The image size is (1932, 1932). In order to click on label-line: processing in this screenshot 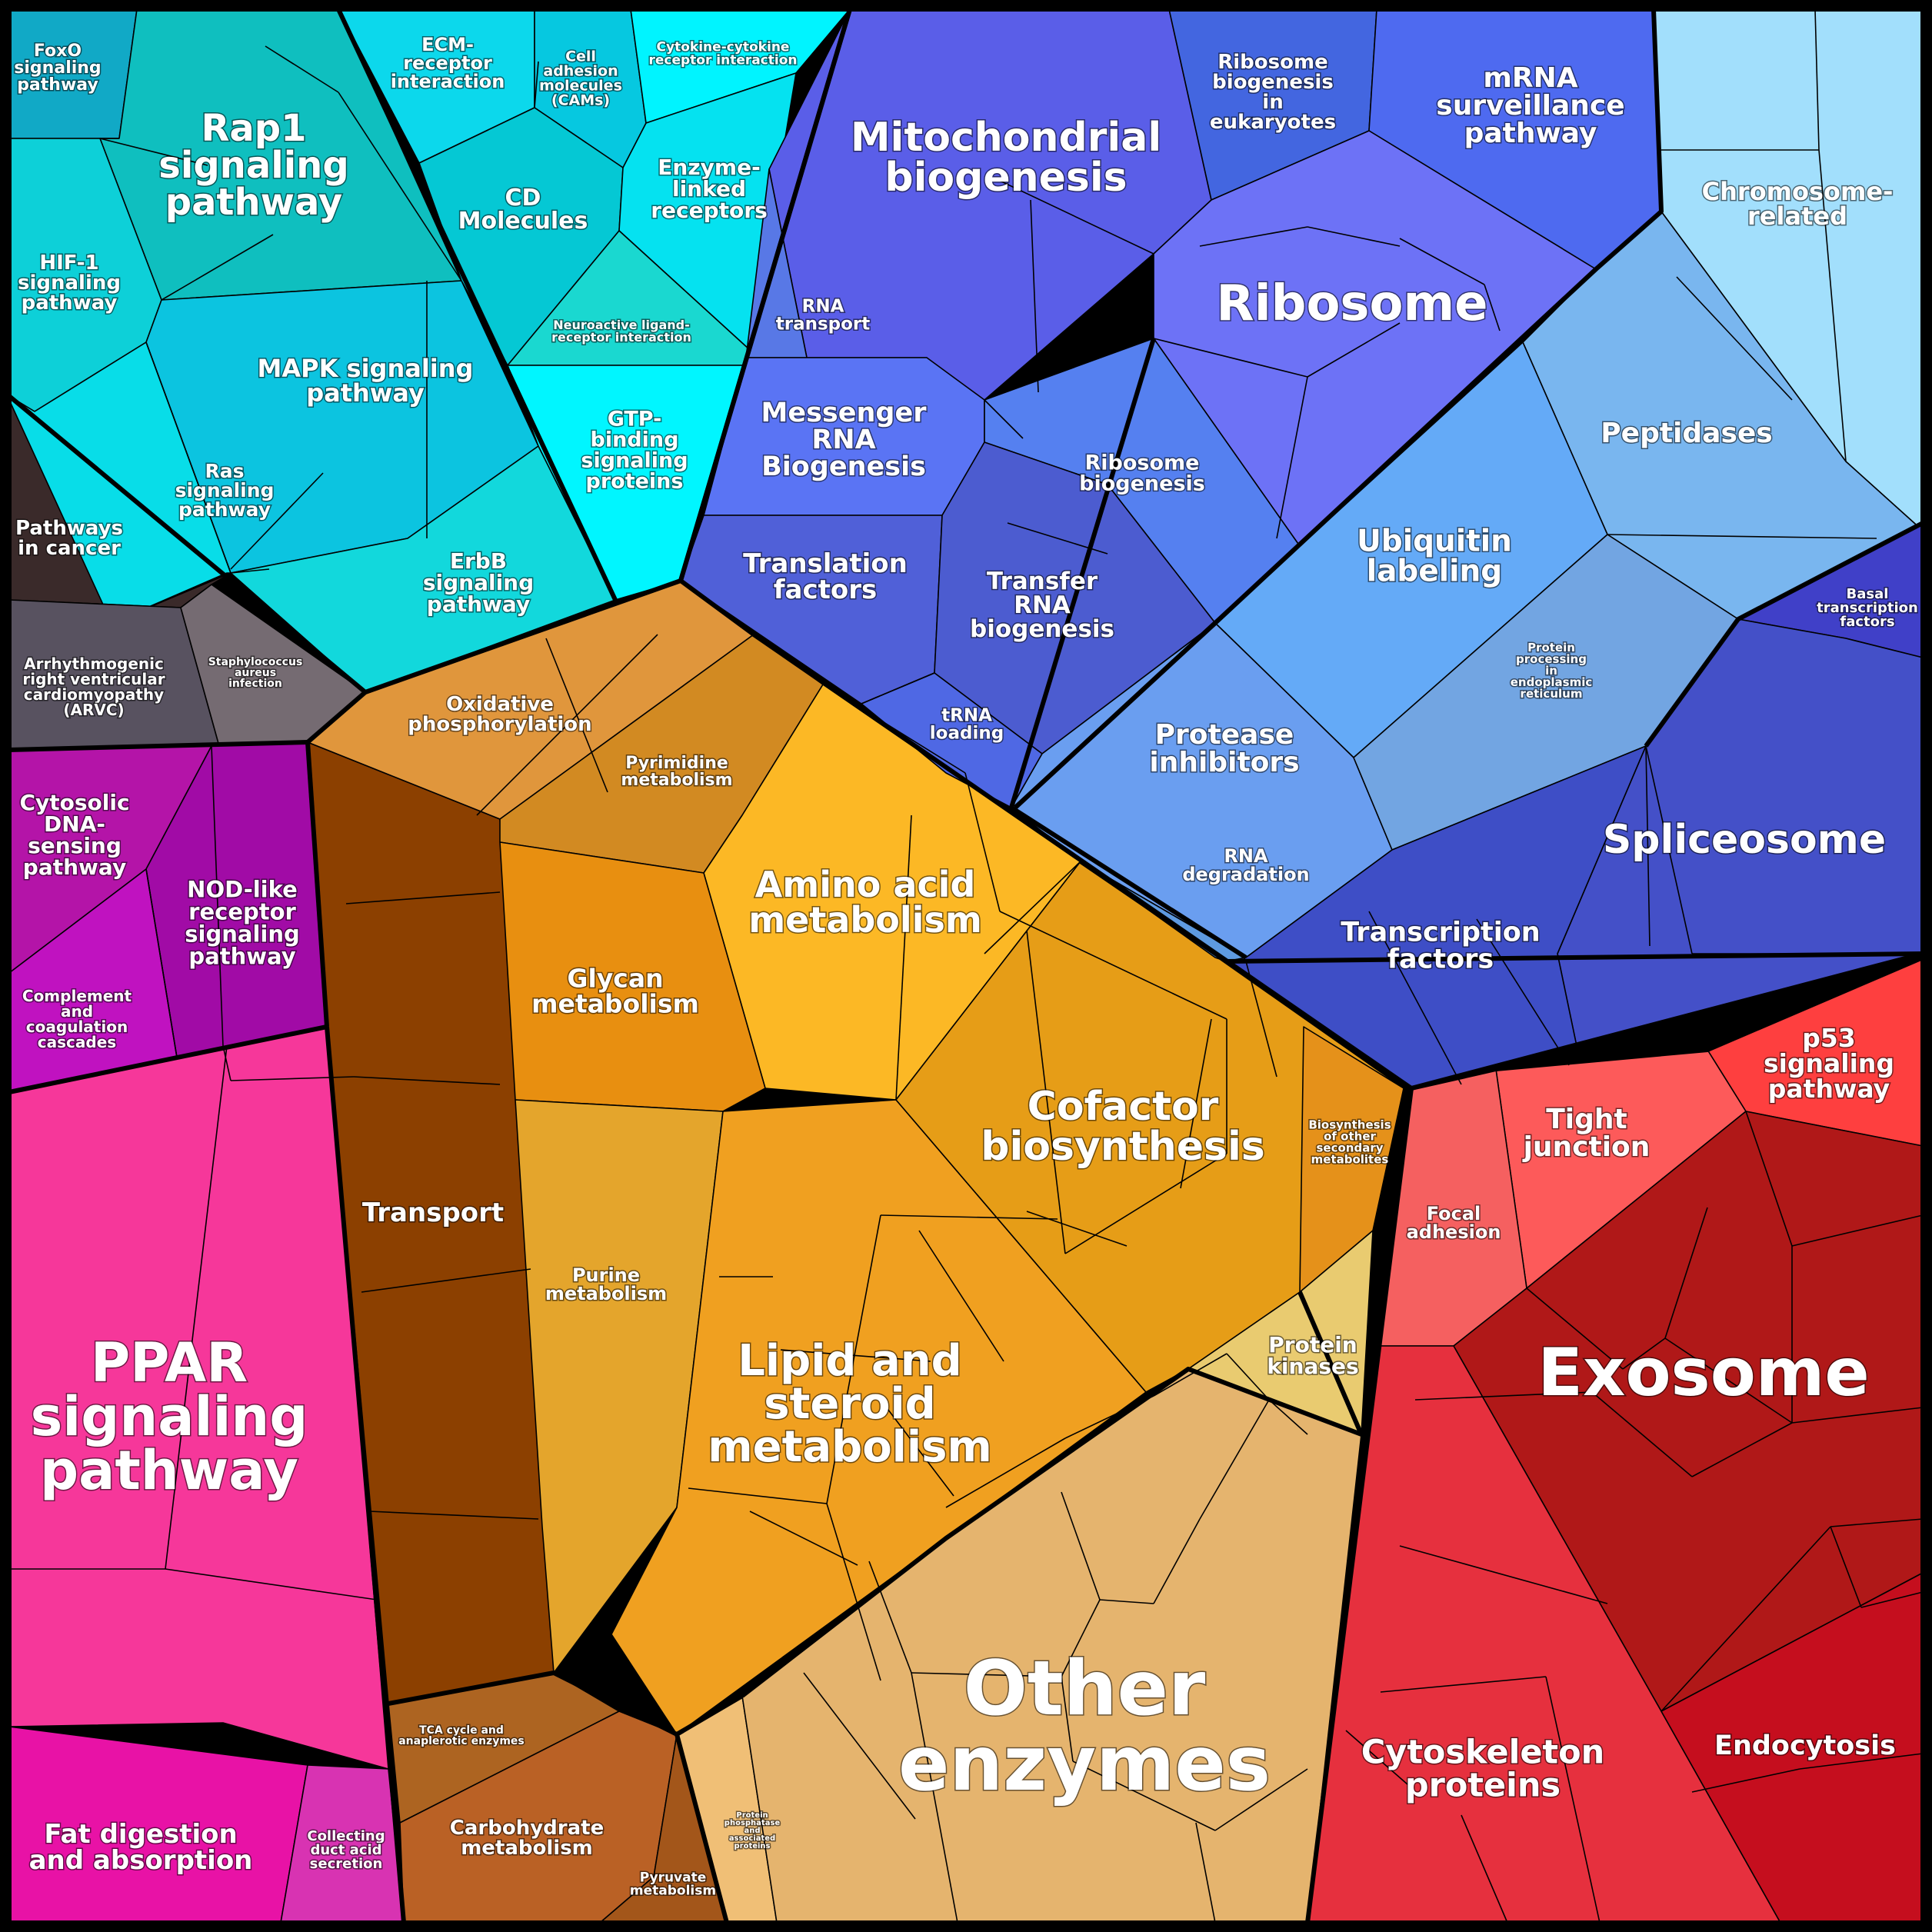, I will do `click(1551, 659)`.